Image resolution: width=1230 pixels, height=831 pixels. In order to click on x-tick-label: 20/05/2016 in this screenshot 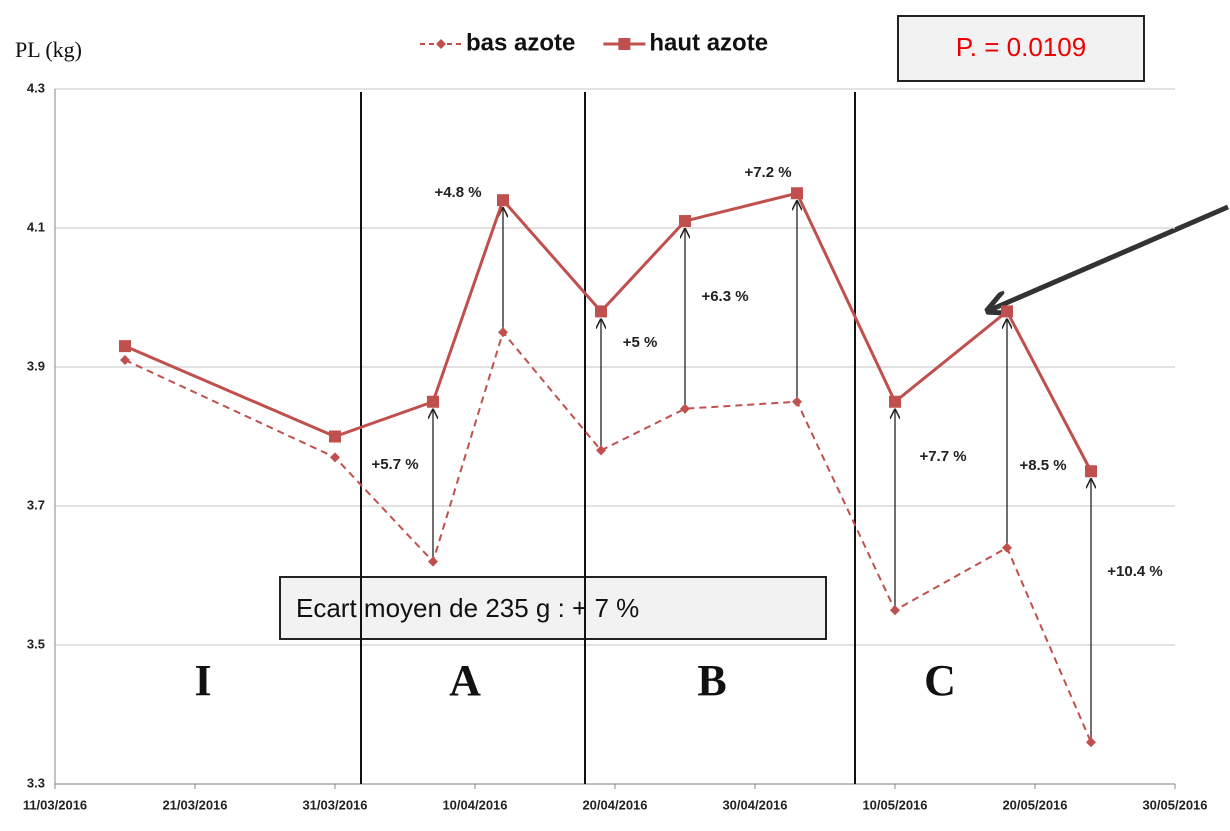, I will do `click(1034, 804)`.